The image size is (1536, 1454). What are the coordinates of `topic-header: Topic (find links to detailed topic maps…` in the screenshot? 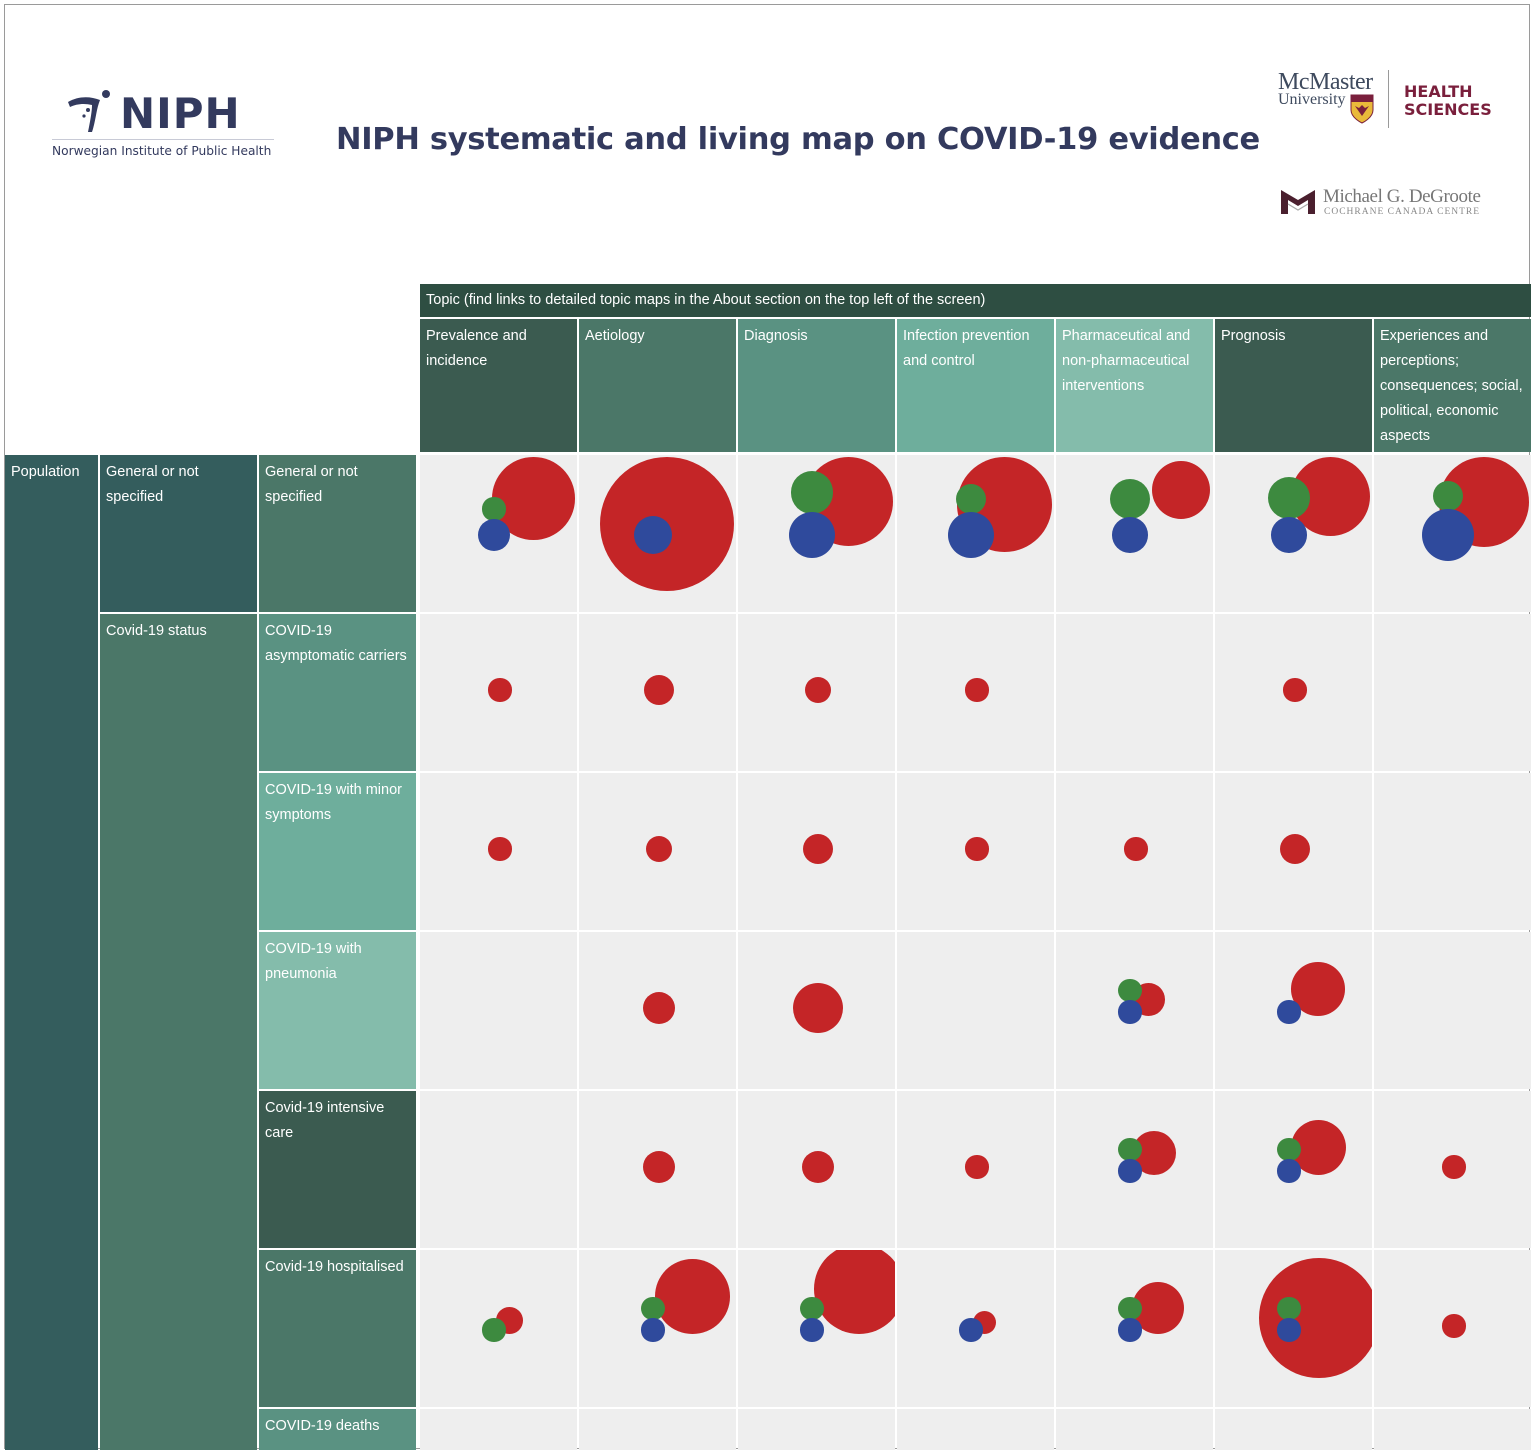 It's located at (975, 300).